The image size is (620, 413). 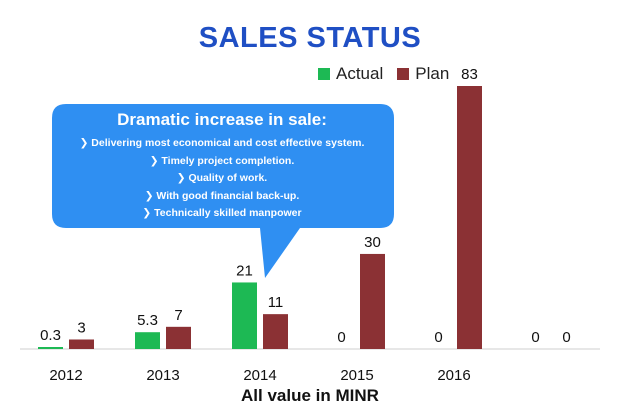 I want to click on data-label-actual: 0.3, so click(x=50, y=335).